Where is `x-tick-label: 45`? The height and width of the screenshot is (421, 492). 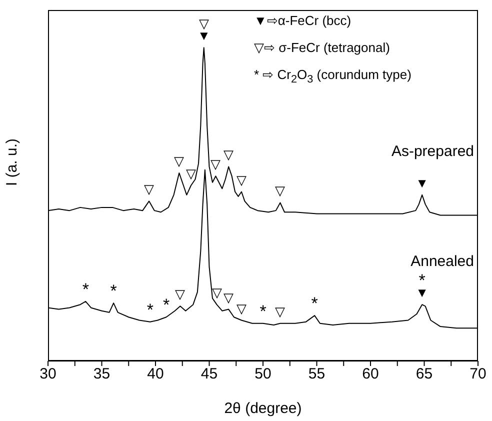
x-tick-label: 45 is located at coordinates (209, 374).